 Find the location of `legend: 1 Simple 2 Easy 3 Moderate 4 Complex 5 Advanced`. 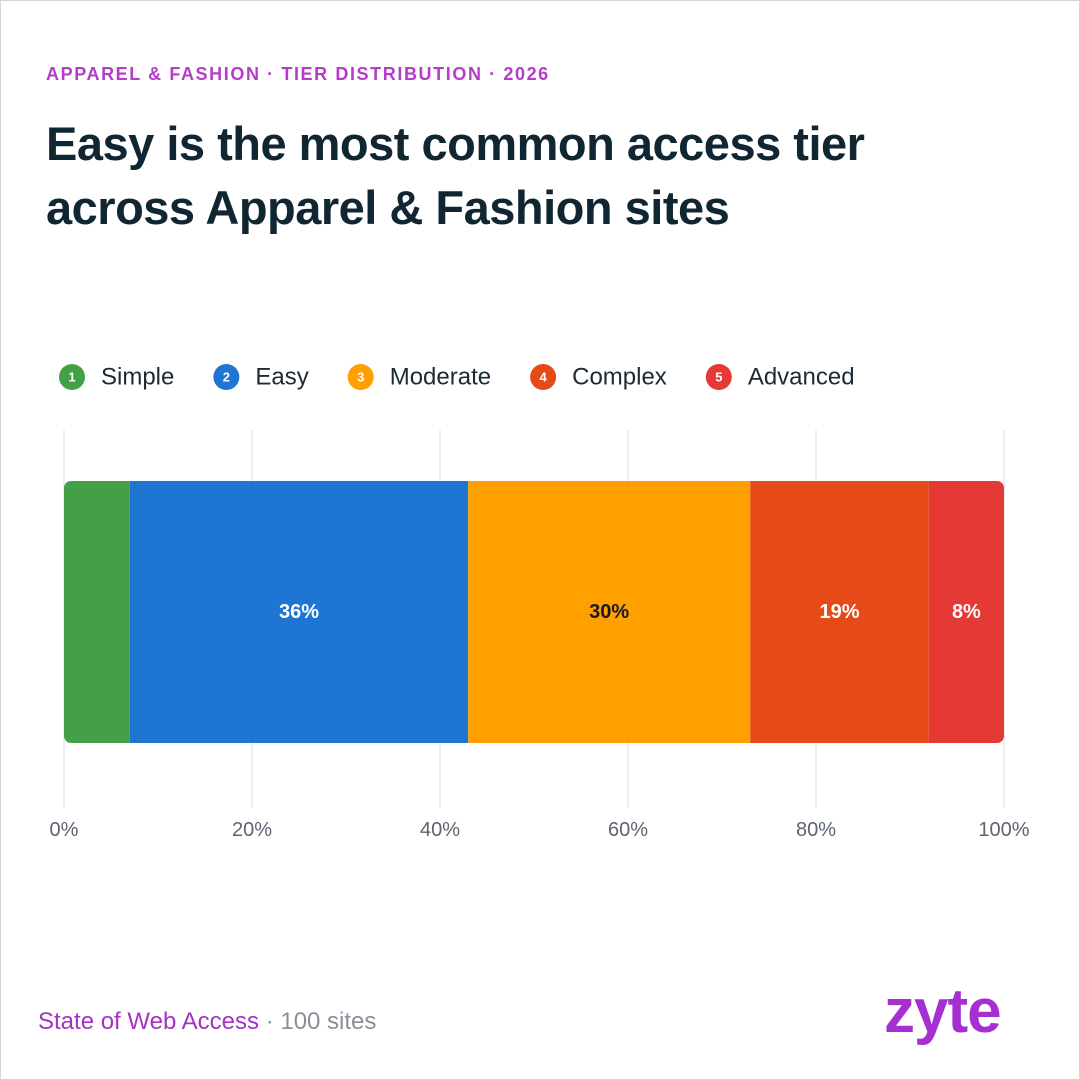

legend: 1 Simple 2 Easy 3 Moderate 4 Complex 5 Advanced is located at coordinates (457, 377).